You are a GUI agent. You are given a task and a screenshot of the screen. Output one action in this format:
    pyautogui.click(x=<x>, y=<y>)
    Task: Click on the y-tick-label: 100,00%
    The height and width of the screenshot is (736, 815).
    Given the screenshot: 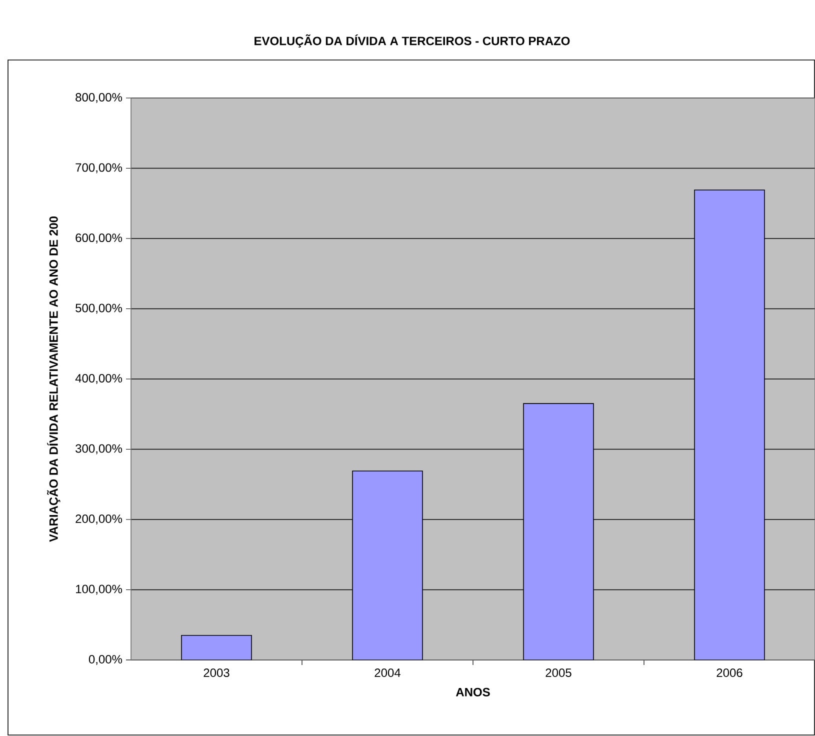 What is the action you would take?
    pyautogui.click(x=99, y=589)
    